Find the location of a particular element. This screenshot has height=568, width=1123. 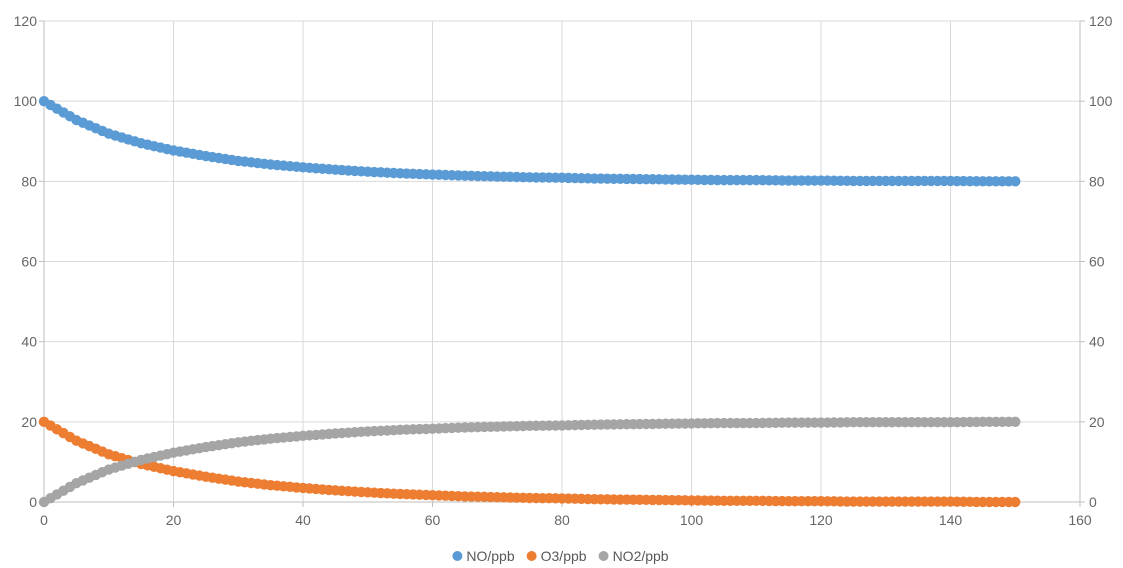

legend-item: NO/ppb is located at coordinates (483, 556).